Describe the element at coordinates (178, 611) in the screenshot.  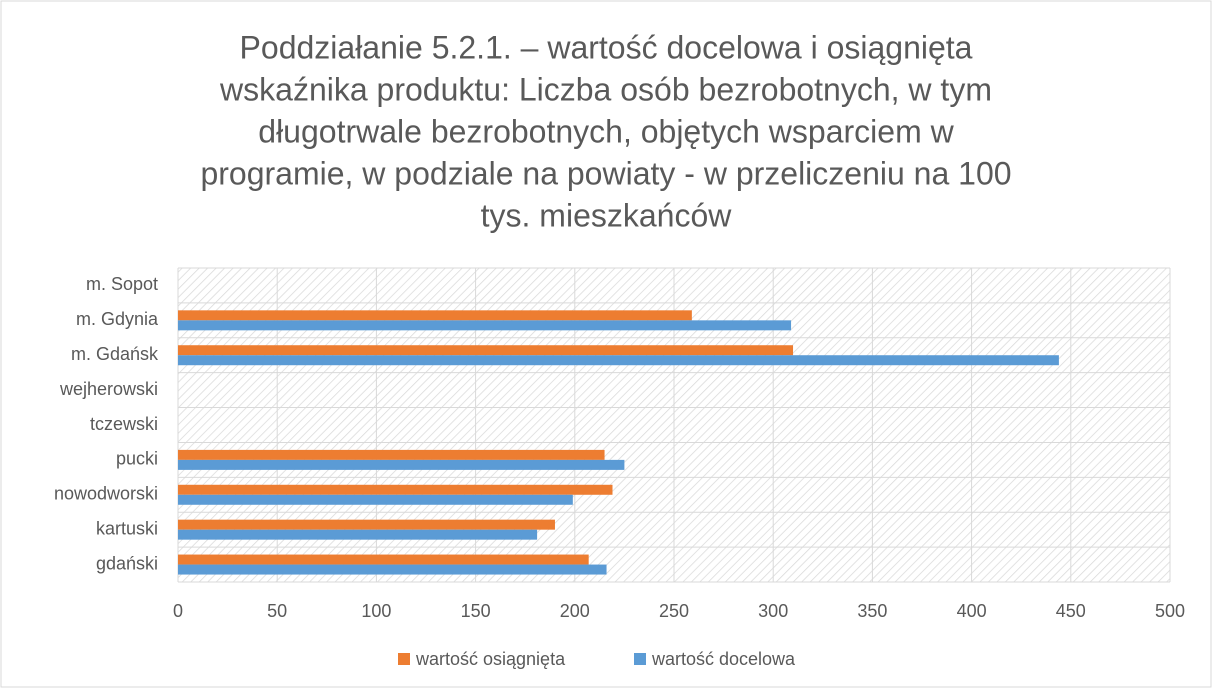
I see `x-tick-label: 0` at that location.